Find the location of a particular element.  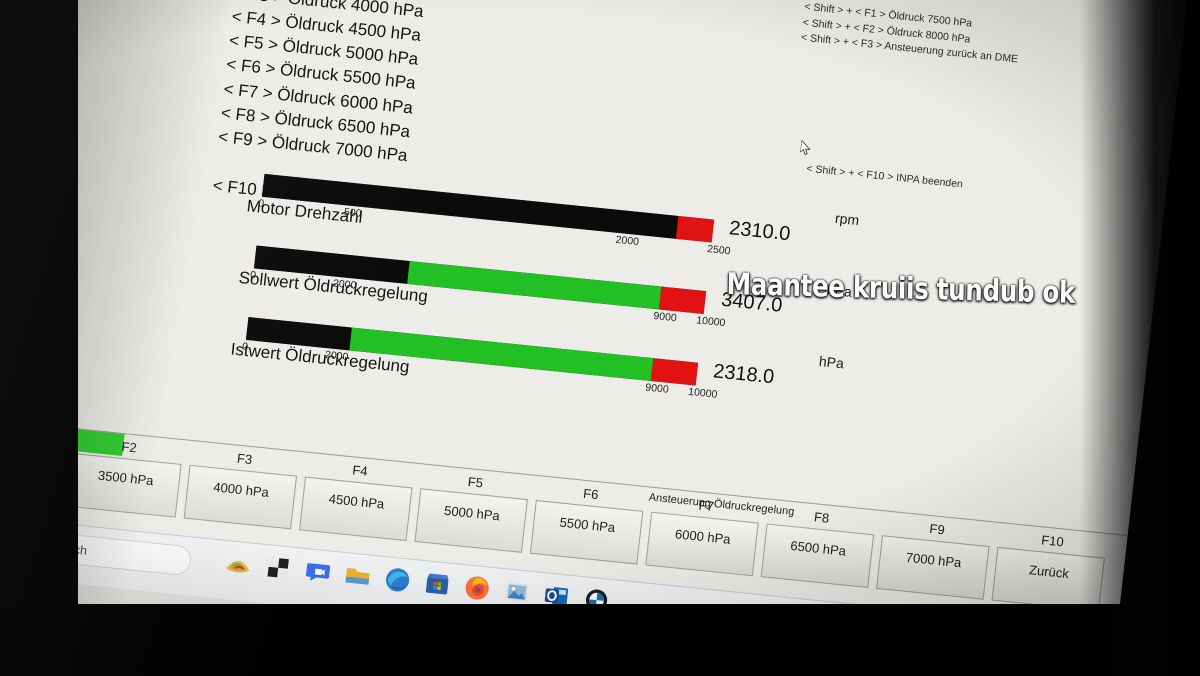

gauge-unit: hPa is located at coordinates (831, 362).